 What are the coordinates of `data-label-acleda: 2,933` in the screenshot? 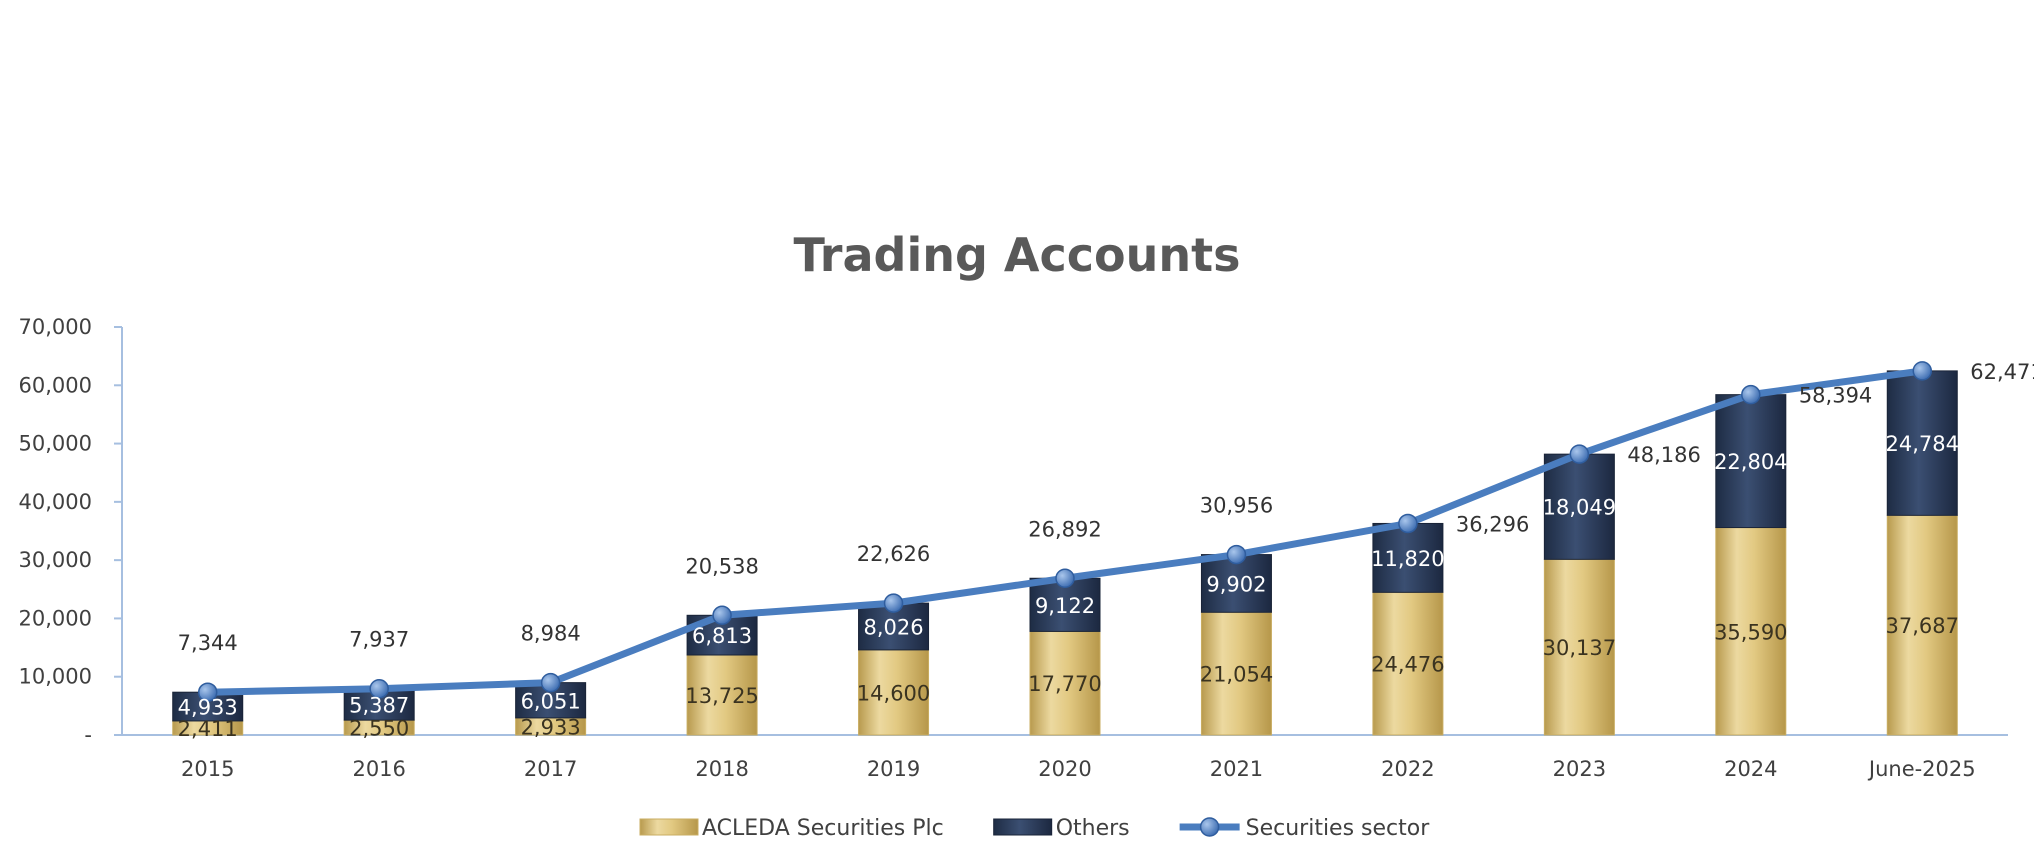 It's located at (551, 727).